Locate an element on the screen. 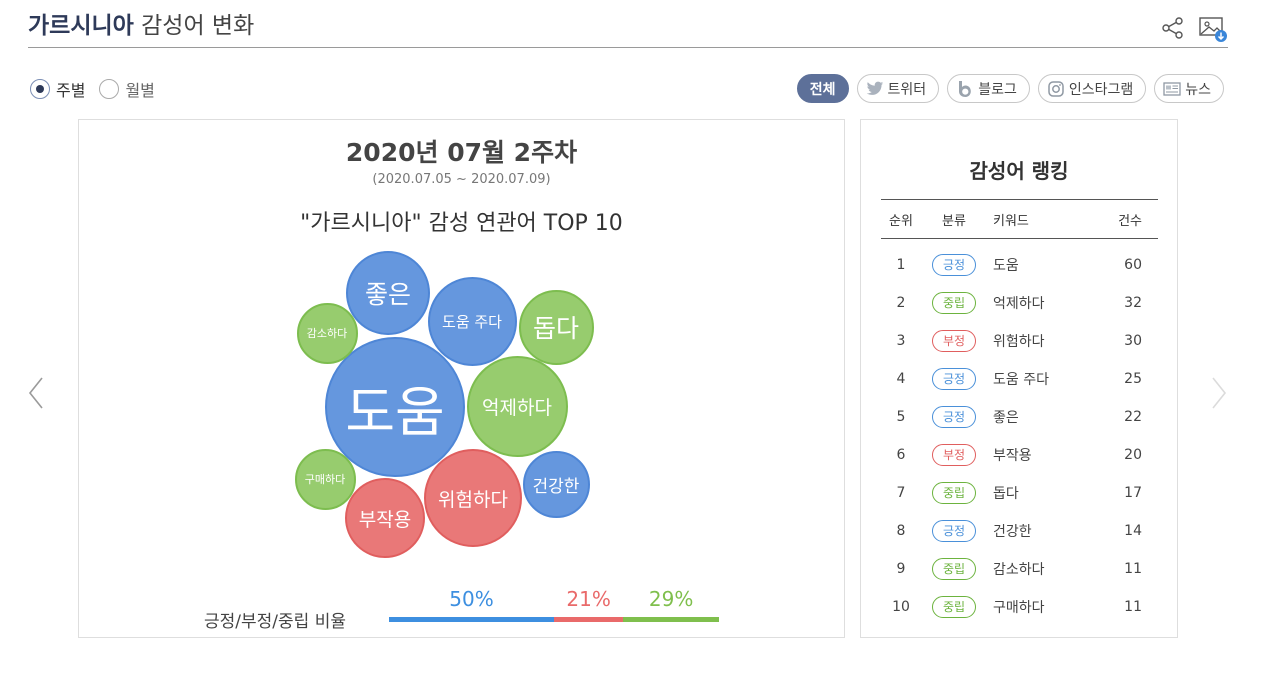 The image size is (1262, 679). table-row: 10 중립 구매하다 11 is located at coordinates (1019, 607).